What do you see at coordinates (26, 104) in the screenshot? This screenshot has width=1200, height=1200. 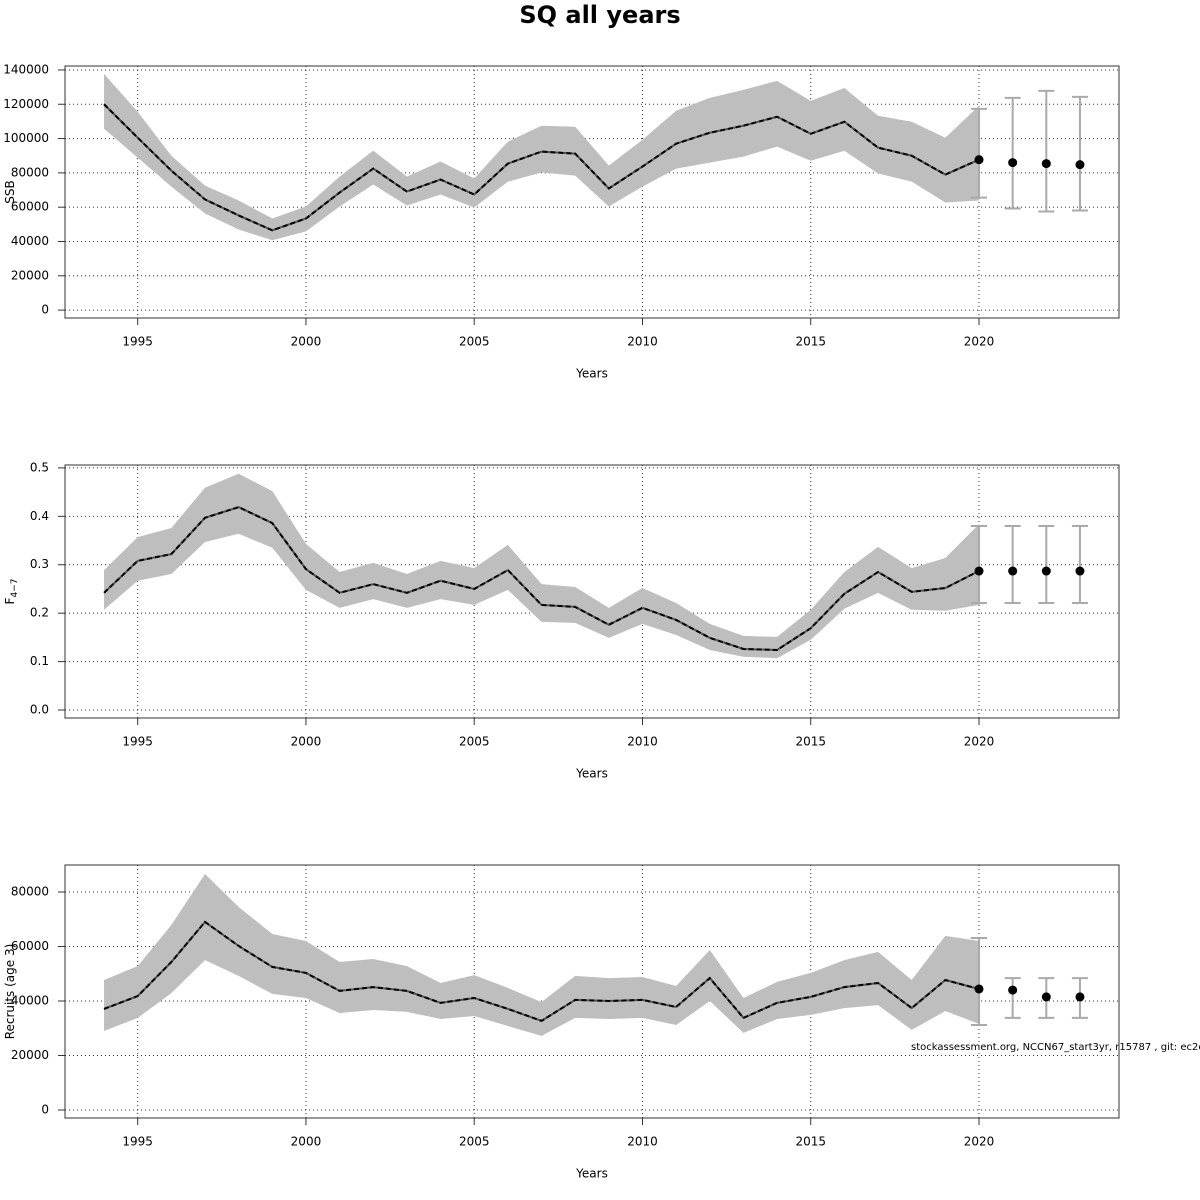 I see `y-tick-label: 120000` at bounding box center [26, 104].